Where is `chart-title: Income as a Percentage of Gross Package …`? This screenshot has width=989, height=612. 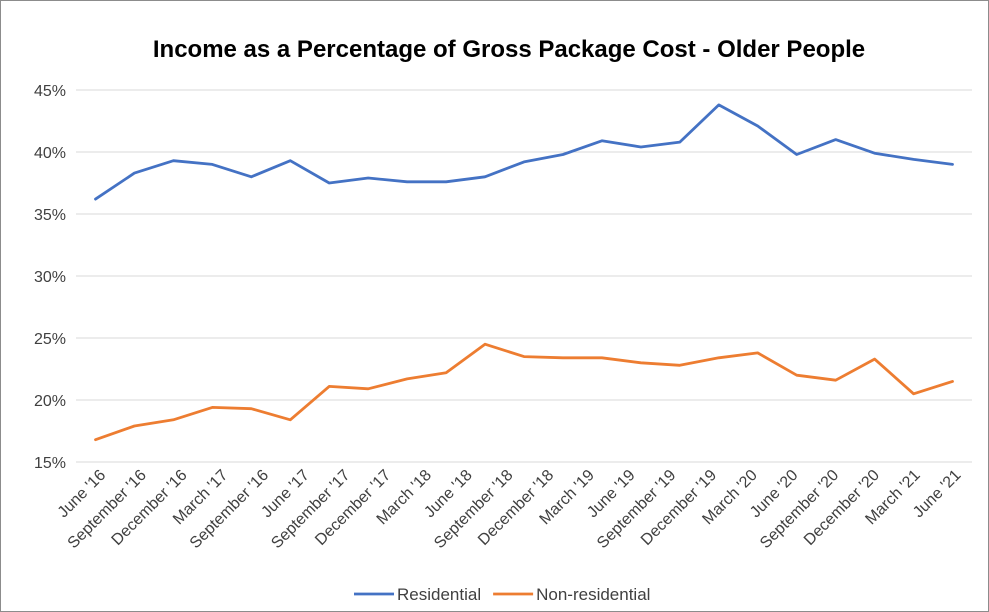 chart-title: Income as a Percentage of Gross Package … is located at coordinates (509, 49).